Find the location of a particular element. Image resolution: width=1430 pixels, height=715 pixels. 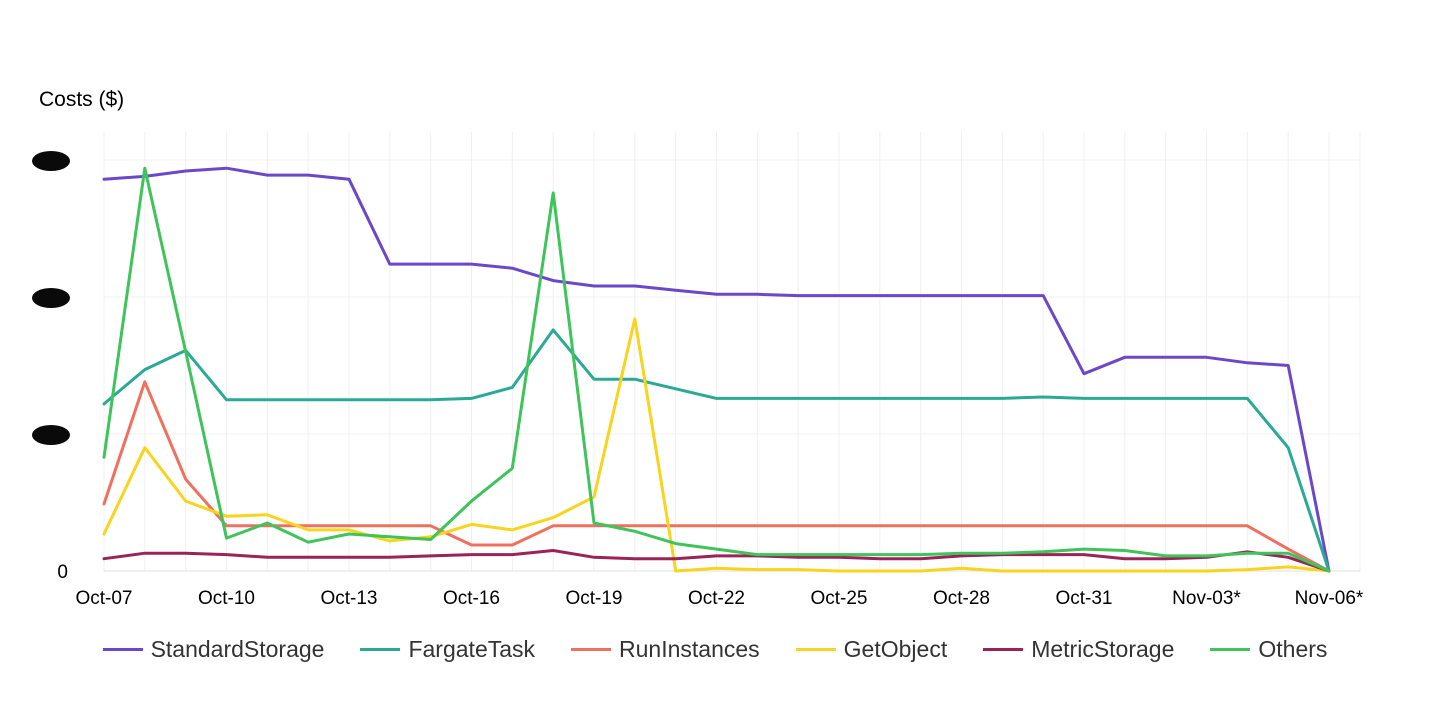

x-tick-label: Oct-10 is located at coordinates (226, 598).